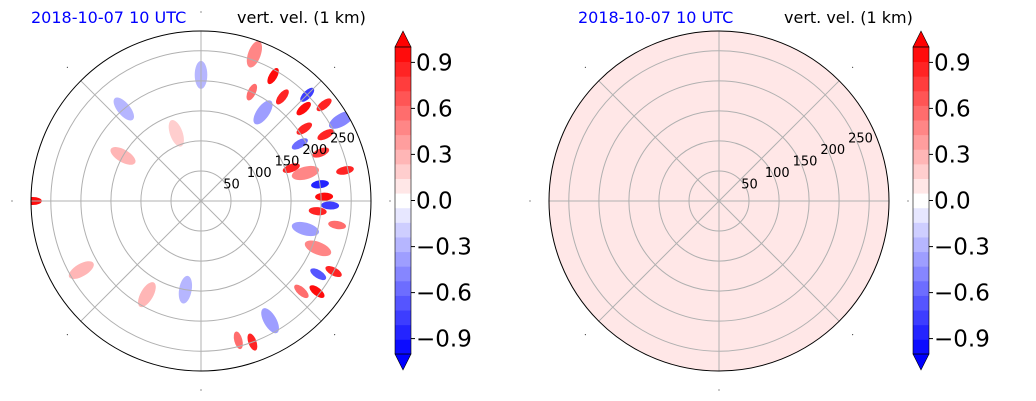 The height and width of the screenshot is (401, 1036). What do you see at coordinates (805, 161) in the screenshot?
I see `radial-tick-label-150: 150` at bounding box center [805, 161].